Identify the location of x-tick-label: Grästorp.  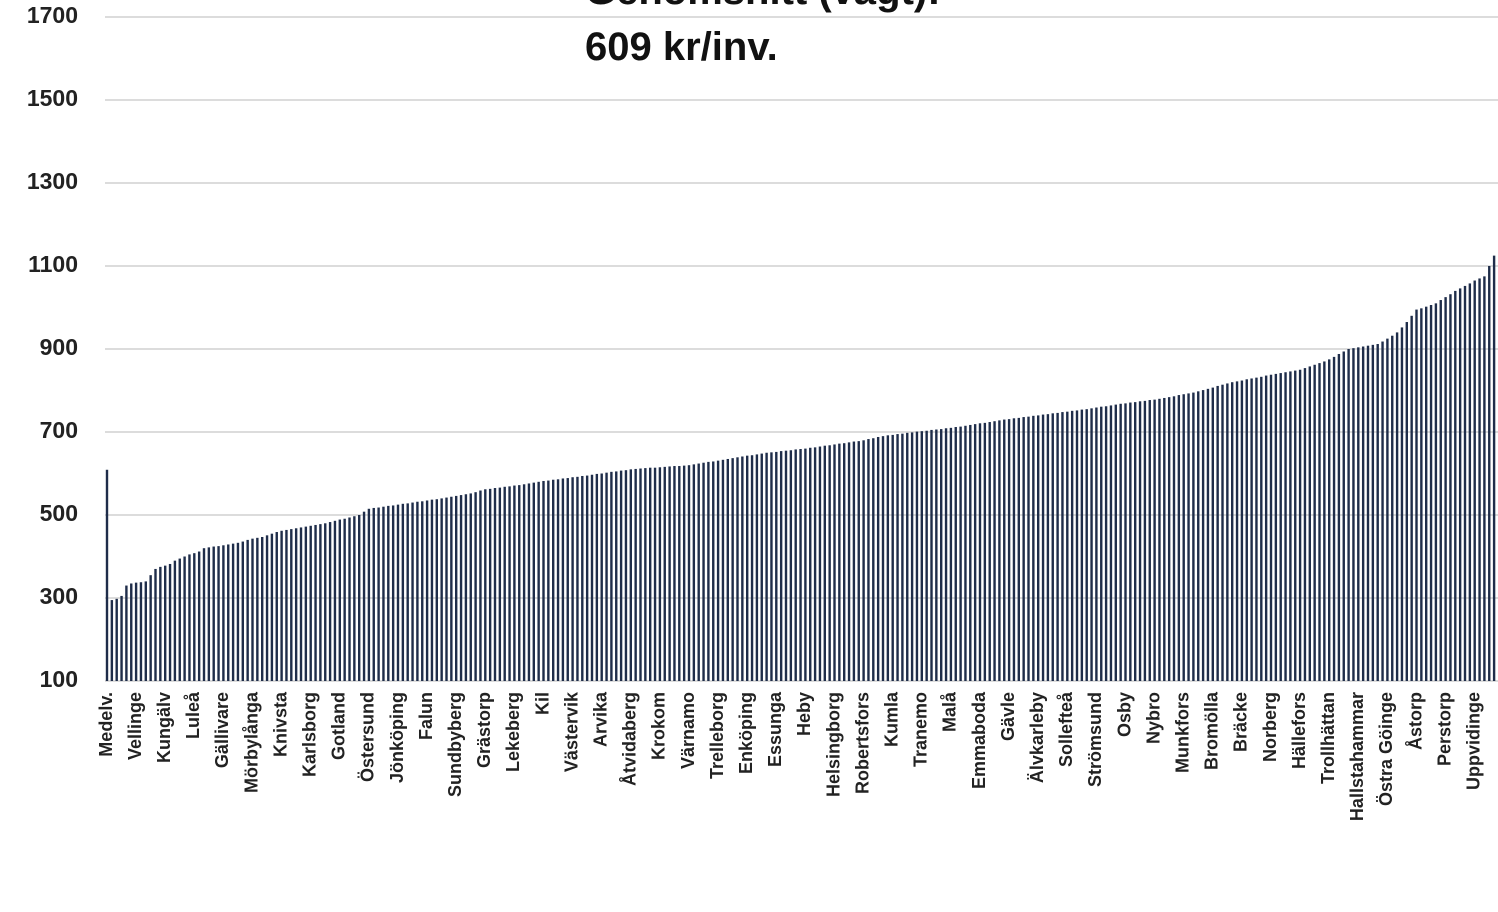
(484, 730).